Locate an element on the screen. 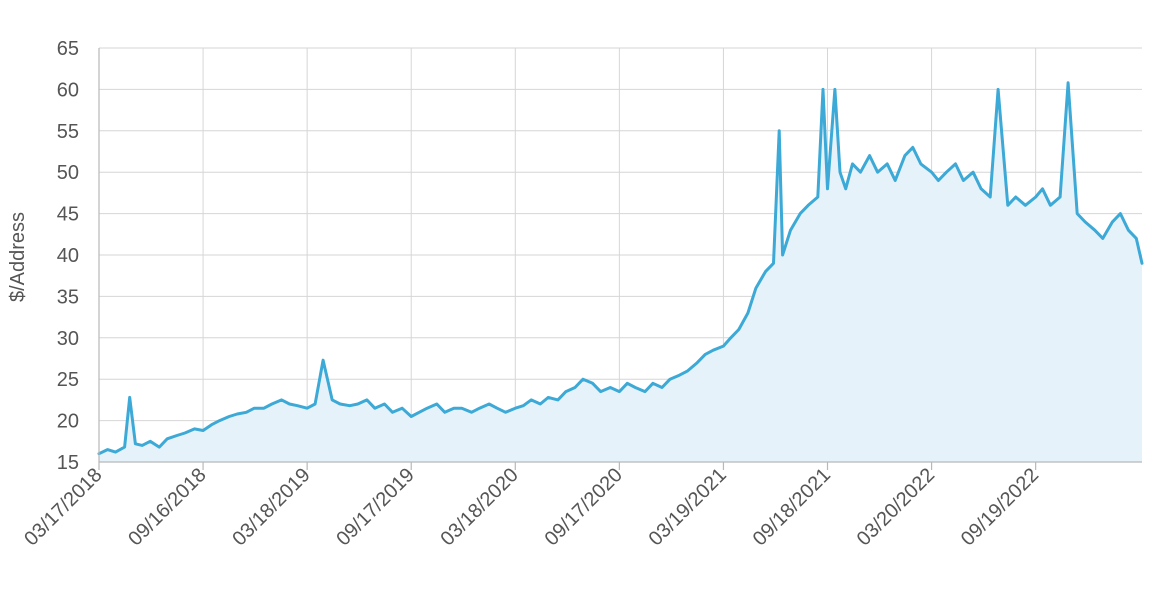  x-tick-label: 03/17/2018 is located at coordinates (63, 507).